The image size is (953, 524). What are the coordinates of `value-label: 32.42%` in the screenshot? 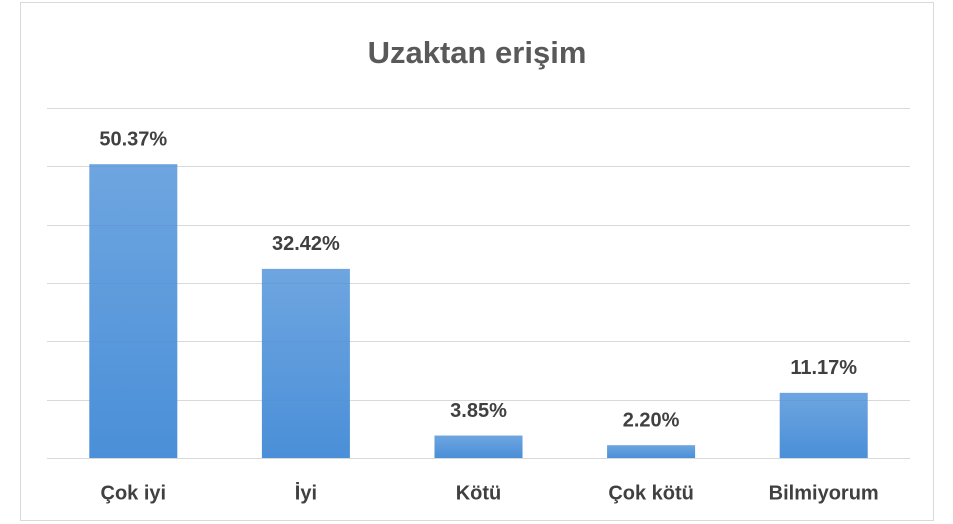 It's located at (306, 244).